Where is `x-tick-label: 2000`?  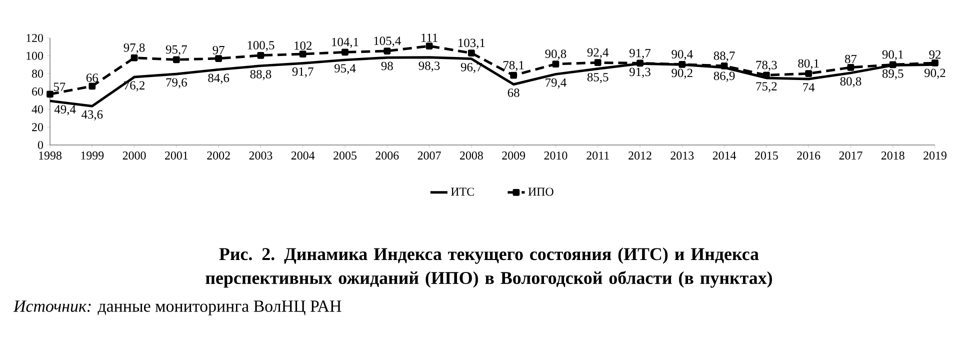
x-tick-label: 2000 is located at coordinates (134, 156).